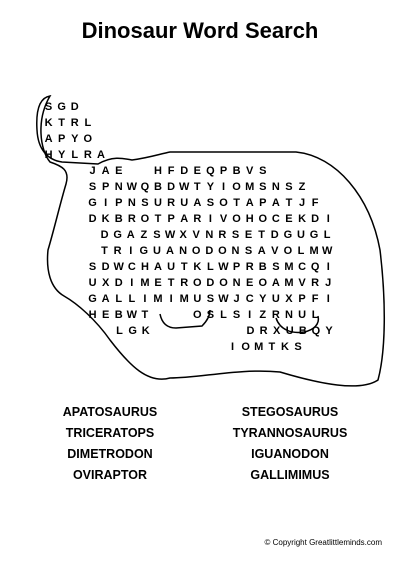 The width and height of the screenshot is (400, 564). What do you see at coordinates (105, 219) in the screenshot?
I see `grid-letter: K` at bounding box center [105, 219].